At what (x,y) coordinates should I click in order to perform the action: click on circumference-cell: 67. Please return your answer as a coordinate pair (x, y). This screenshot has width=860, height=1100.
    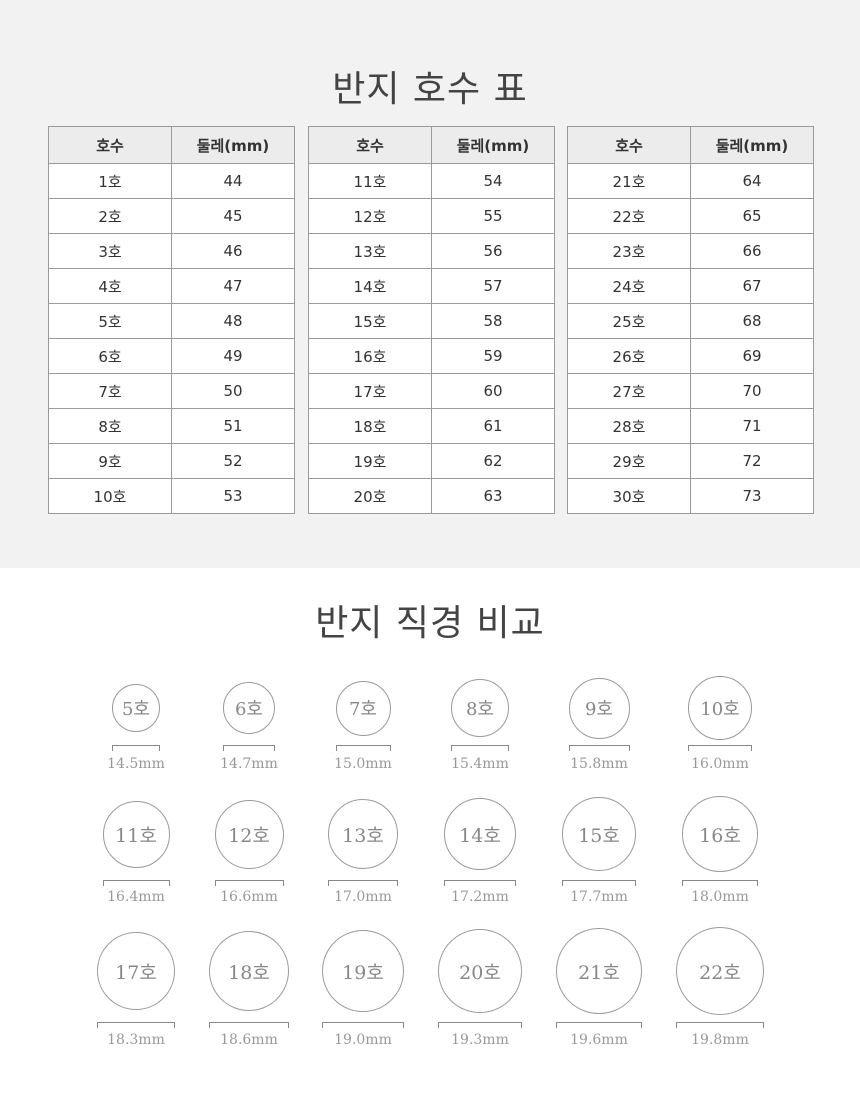
    Looking at the image, I should click on (752, 286).